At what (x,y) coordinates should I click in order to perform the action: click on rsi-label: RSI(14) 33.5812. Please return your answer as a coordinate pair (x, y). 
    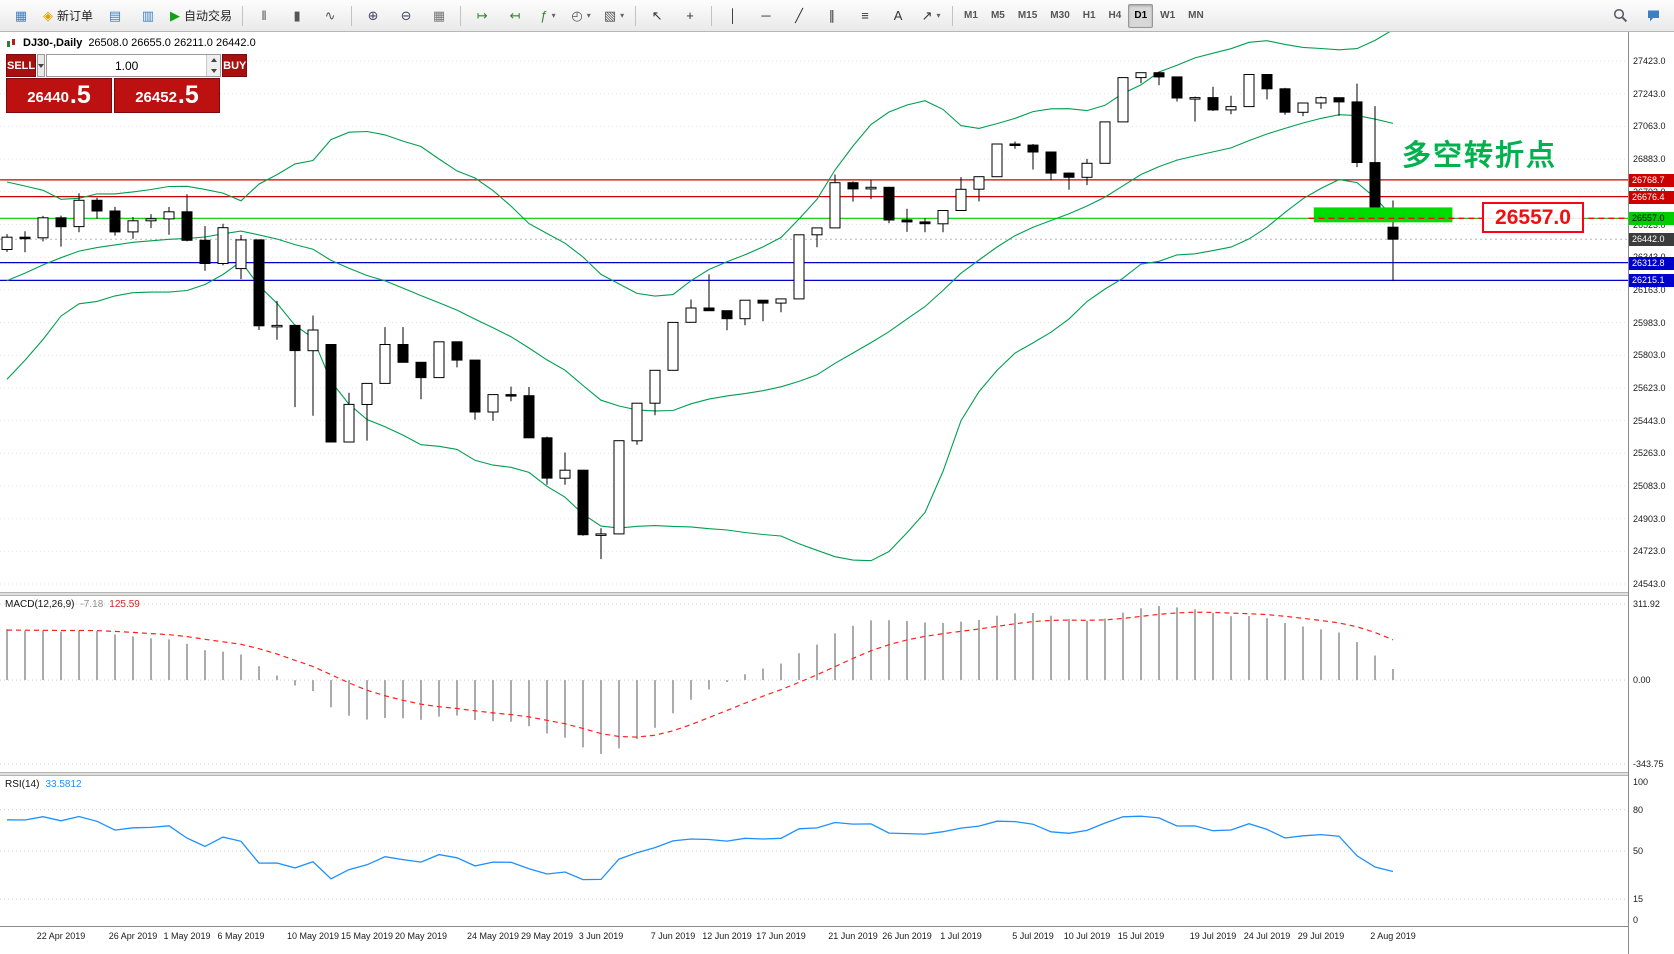
    Looking at the image, I should click on (43, 784).